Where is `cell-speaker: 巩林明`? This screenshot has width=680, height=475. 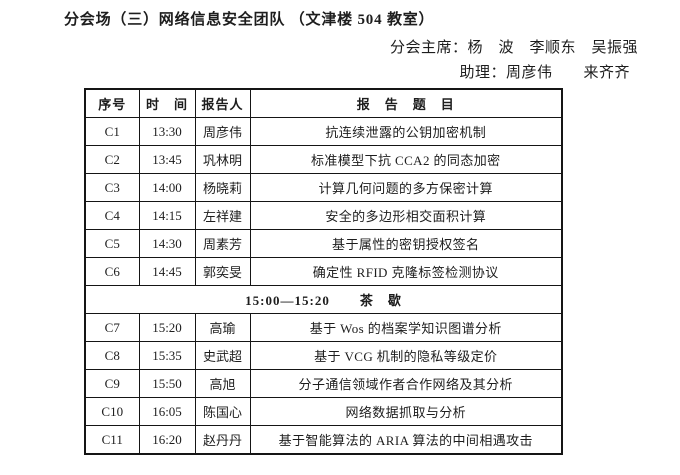 cell-speaker: 巩林明 is located at coordinates (222, 159).